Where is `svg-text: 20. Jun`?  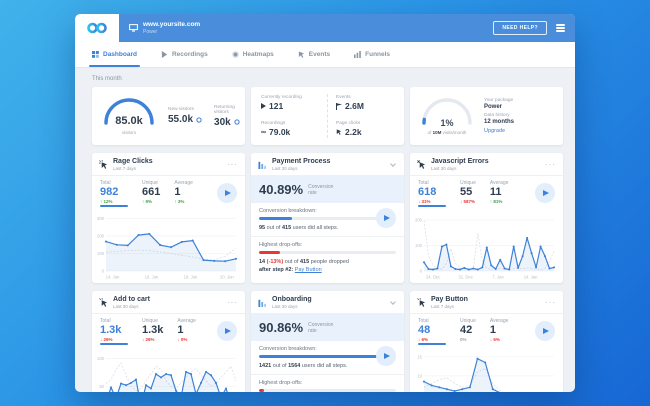
svg-text: 20. Jun is located at coordinates (227, 277).